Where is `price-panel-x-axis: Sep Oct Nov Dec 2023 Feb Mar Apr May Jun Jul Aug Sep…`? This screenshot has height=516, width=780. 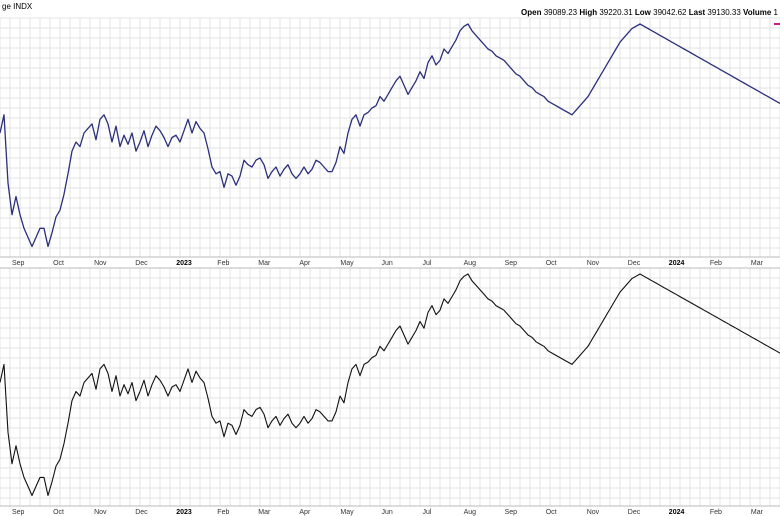
price-panel-x-axis: Sep Oct Nov Dec 2023 Feb Mar Apr May Jun Jul Aug Sep… is located at coordinates (388, 263).